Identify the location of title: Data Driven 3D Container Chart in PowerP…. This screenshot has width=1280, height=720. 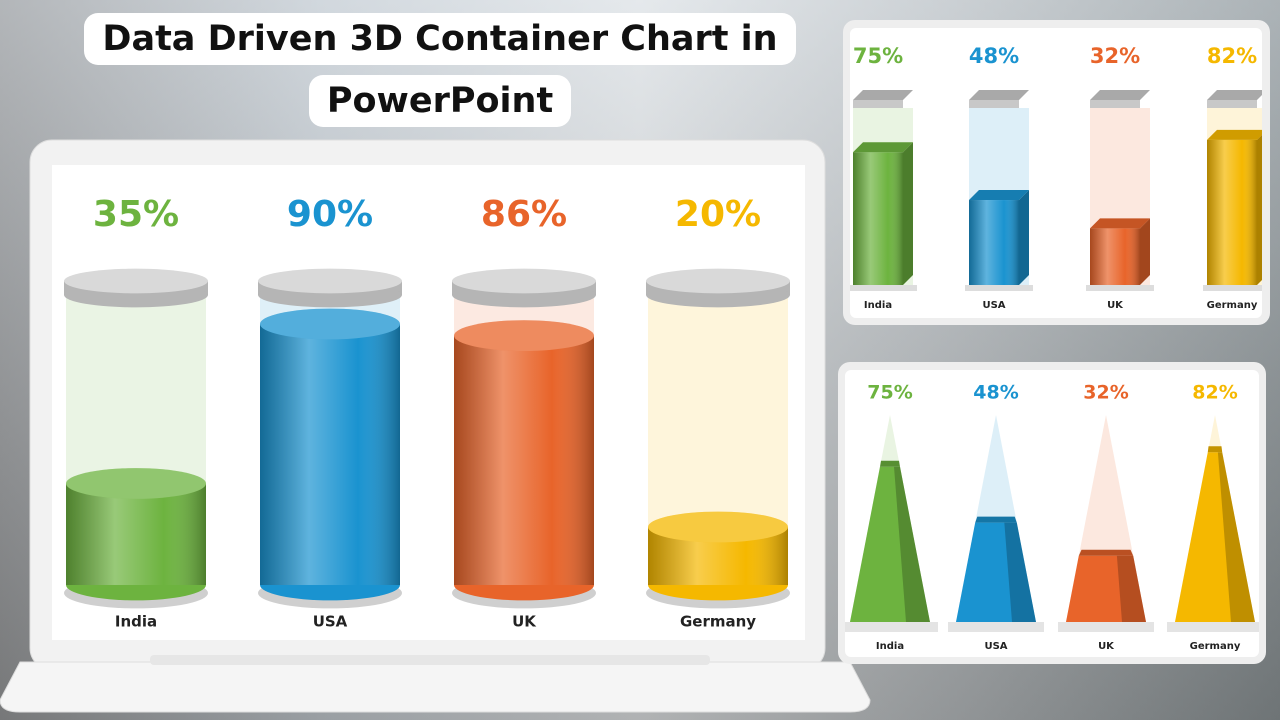
(440, 70).